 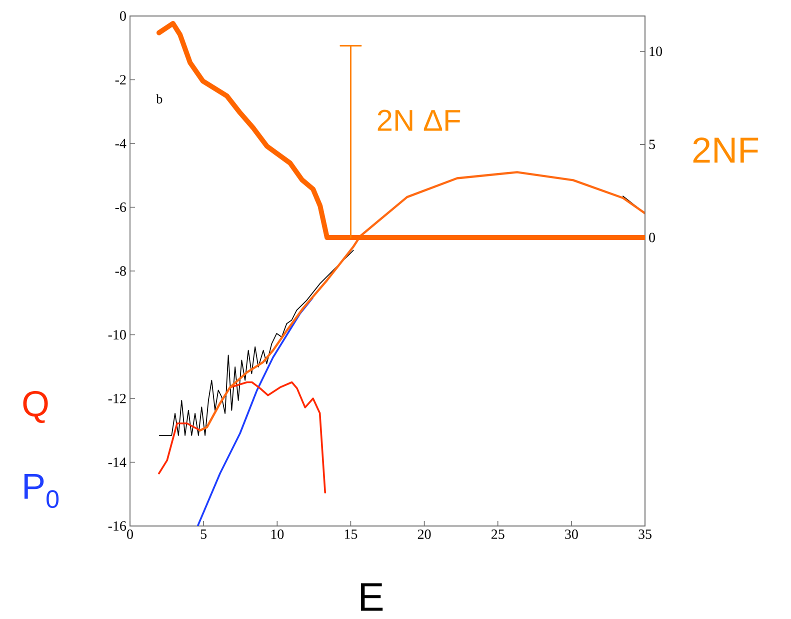 I want to click on y-tick-label: -12, so click(x=117, y=399).